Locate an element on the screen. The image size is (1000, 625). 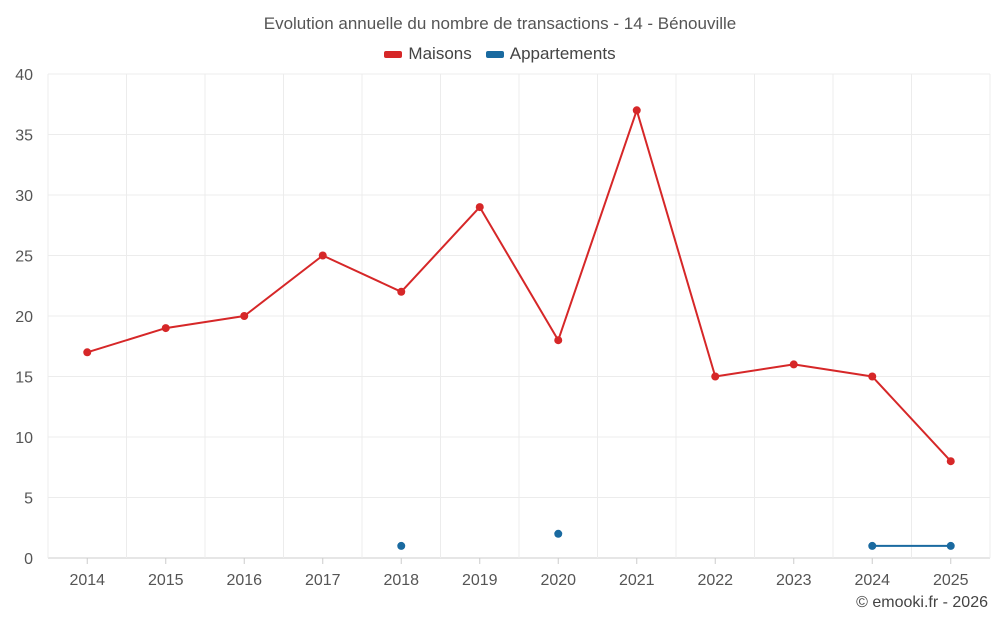
y-tick-label-35: 35 is located at coordinates (24, 136).